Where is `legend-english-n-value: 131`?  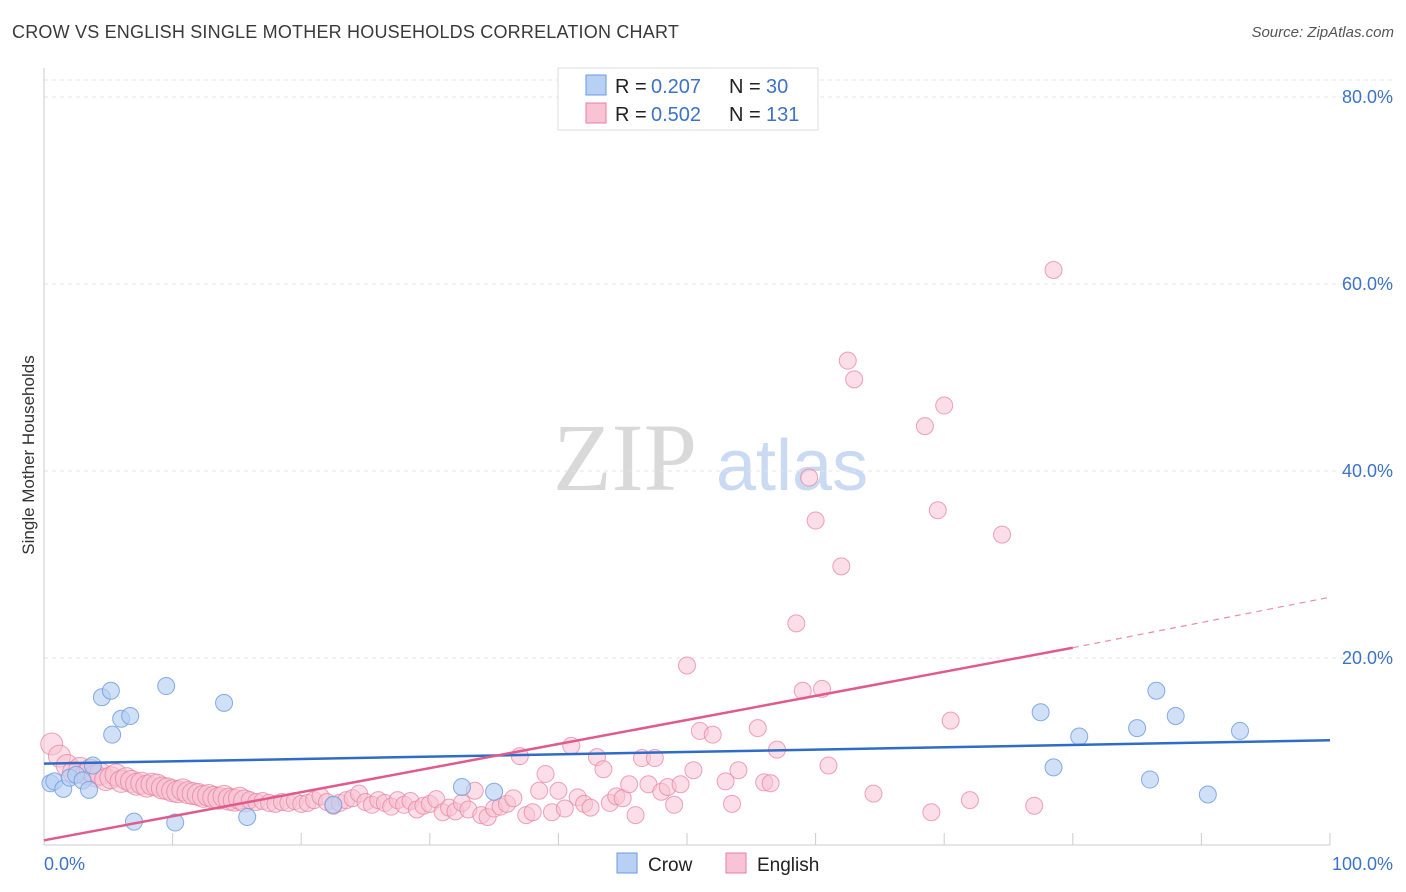
legend-english-n-value: 131 is located at coordinates (782, 115).